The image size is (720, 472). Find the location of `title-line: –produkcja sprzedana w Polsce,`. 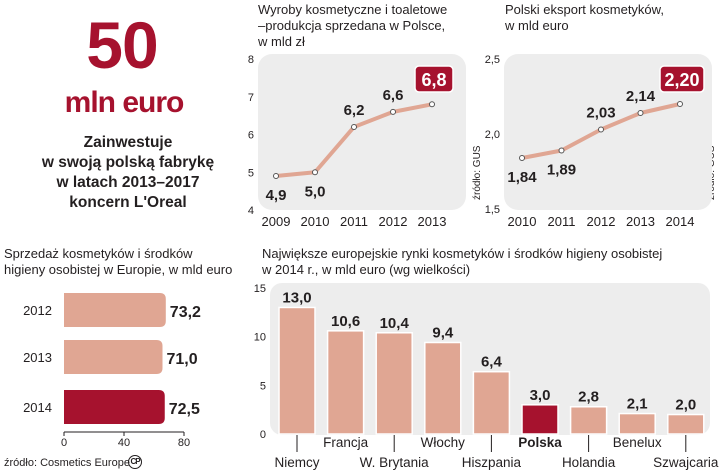

title-line: –produkcja sprzedana w Polsce, is located at coordinates (352, 25).